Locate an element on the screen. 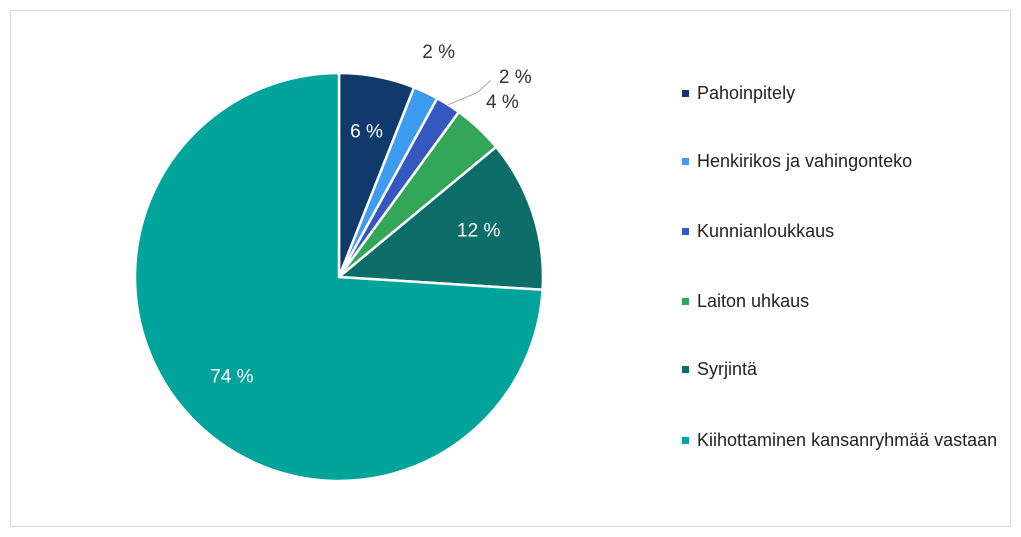 This screenshot has height=537, width=1021. legend-label: Kunnianloukkaus is located at coordinates (766, 231).